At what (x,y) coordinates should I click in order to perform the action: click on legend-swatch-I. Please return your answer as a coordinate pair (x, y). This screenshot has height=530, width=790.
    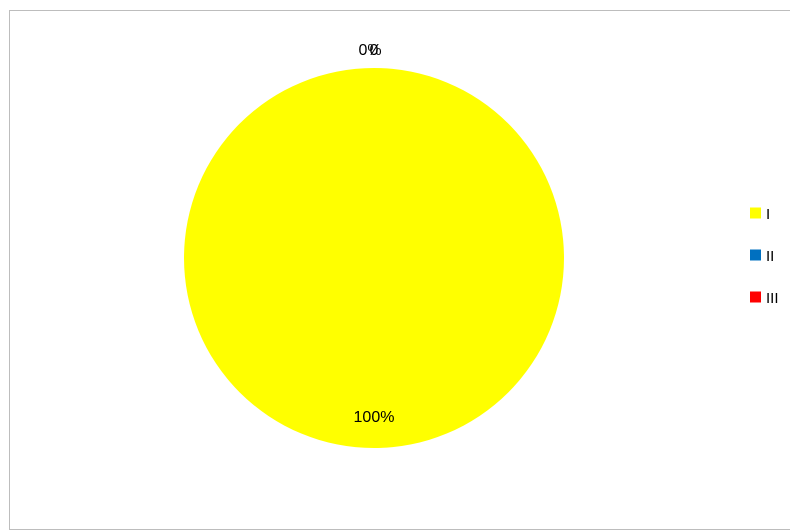
    Looking at the image, I should click on (755, 213).